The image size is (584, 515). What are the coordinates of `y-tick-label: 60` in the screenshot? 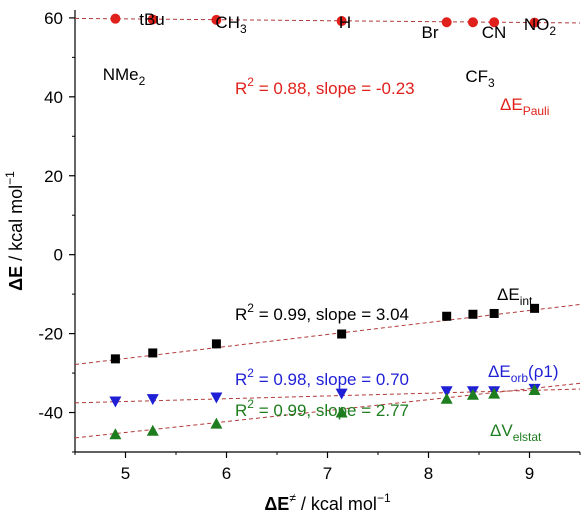 It's located at (53, 18).